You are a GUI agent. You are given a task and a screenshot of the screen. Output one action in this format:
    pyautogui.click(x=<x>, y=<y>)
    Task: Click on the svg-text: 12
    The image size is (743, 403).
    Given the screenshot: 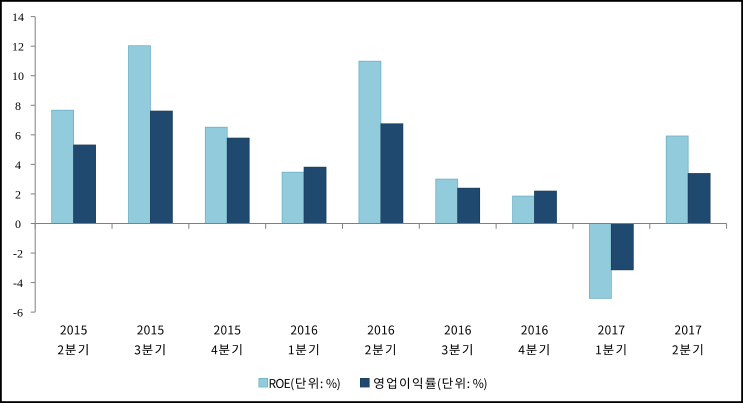 What is the action you would take?
    pyautogui.click(x=18, y=47)
    